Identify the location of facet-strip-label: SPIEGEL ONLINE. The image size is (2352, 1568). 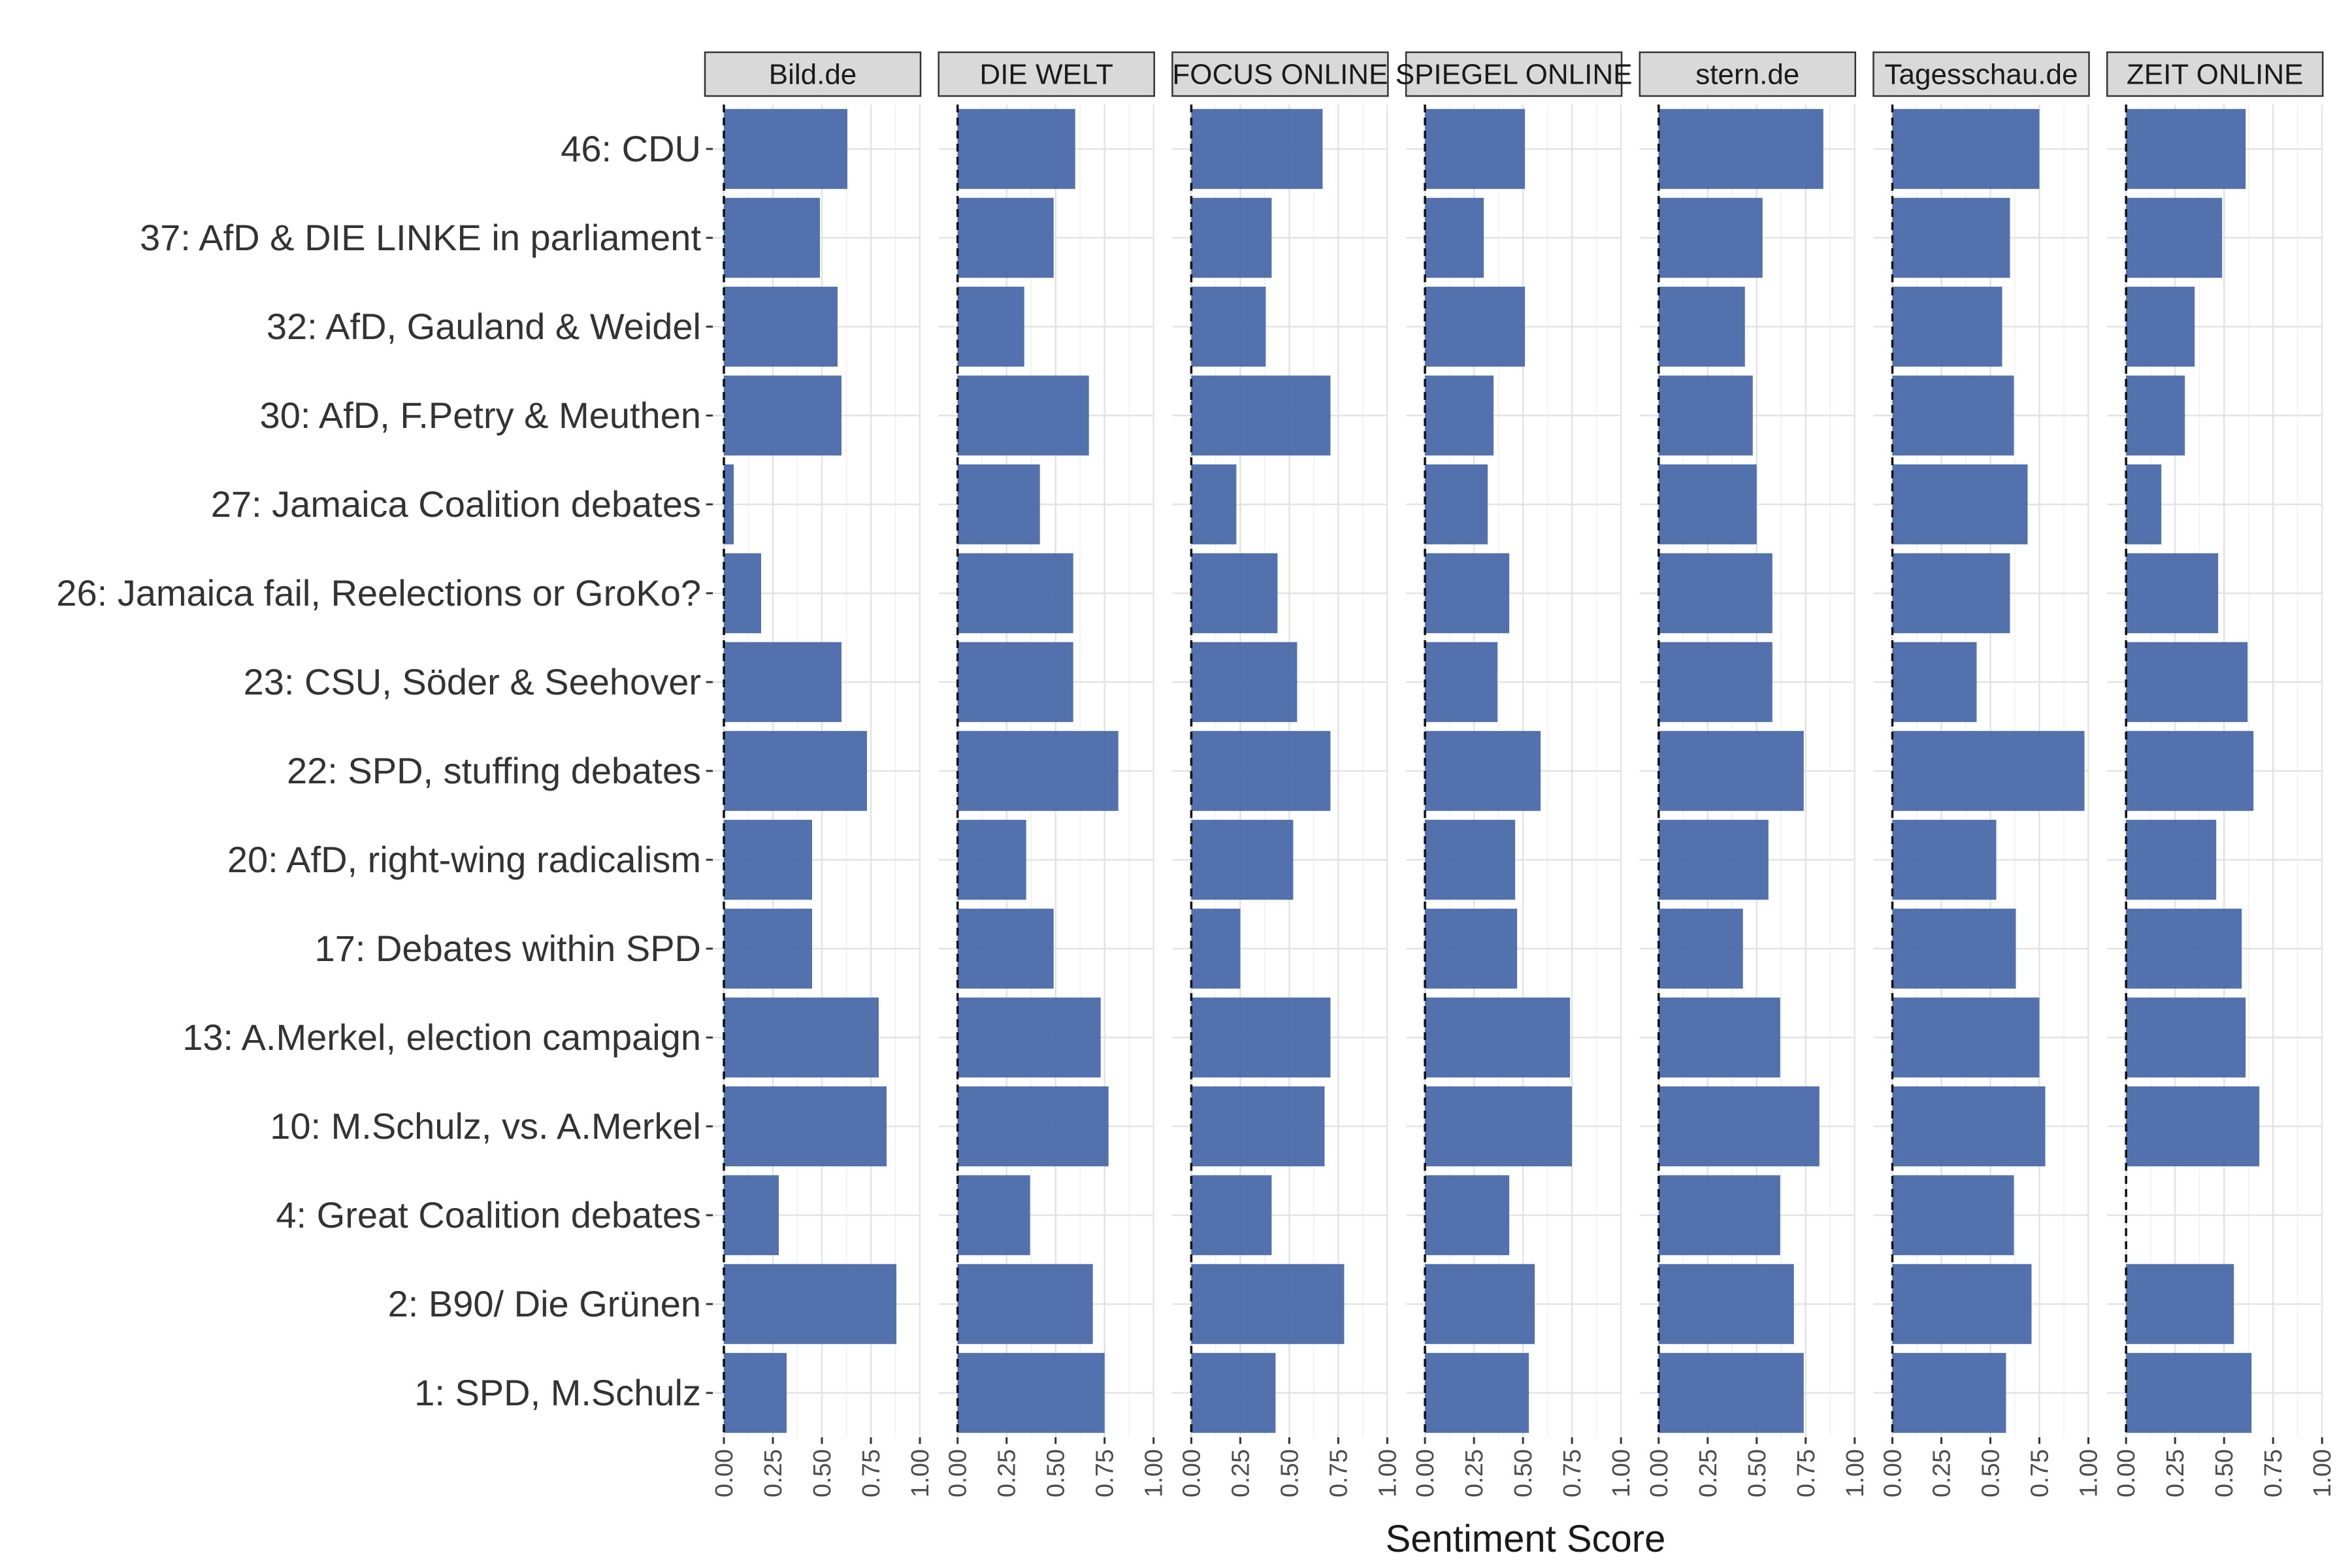
(1514, 75).